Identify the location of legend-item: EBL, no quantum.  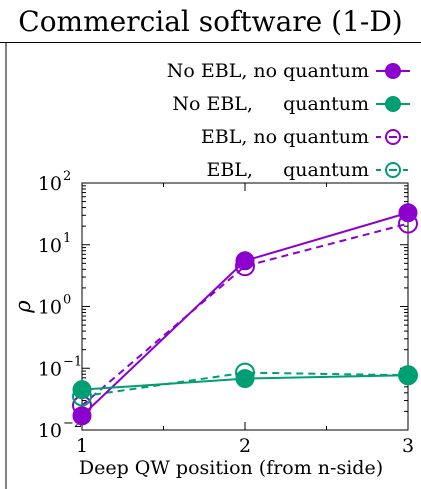
(241, 136).